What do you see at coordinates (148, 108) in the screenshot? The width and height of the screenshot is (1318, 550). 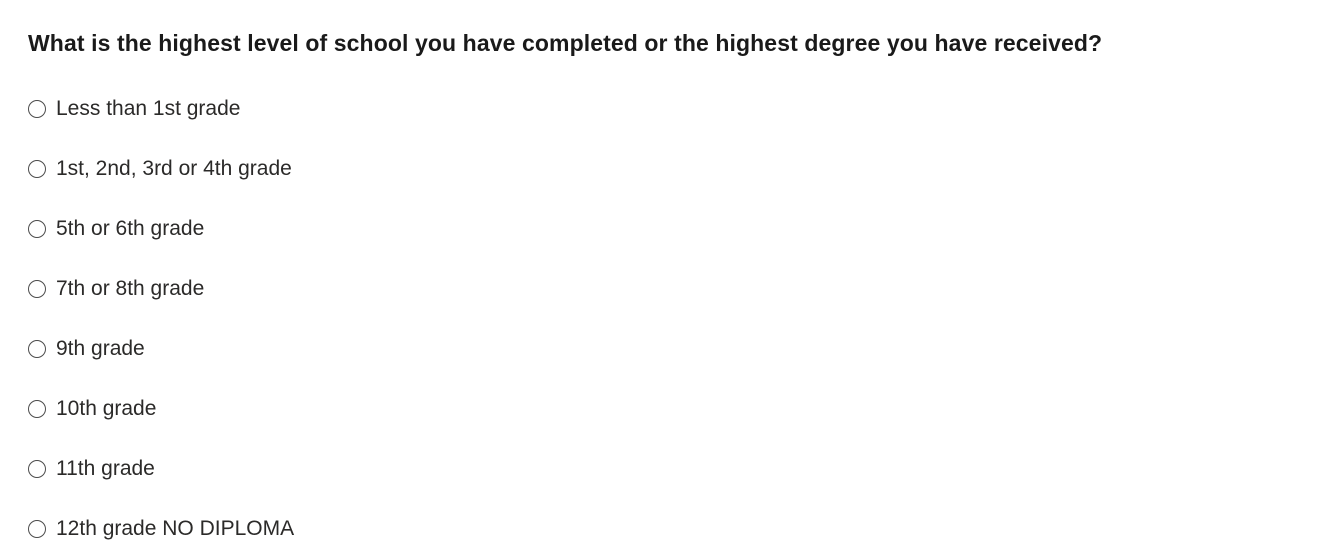 I see `radio-option-label: Less than 1st grade` at bounding box center [148, 108].